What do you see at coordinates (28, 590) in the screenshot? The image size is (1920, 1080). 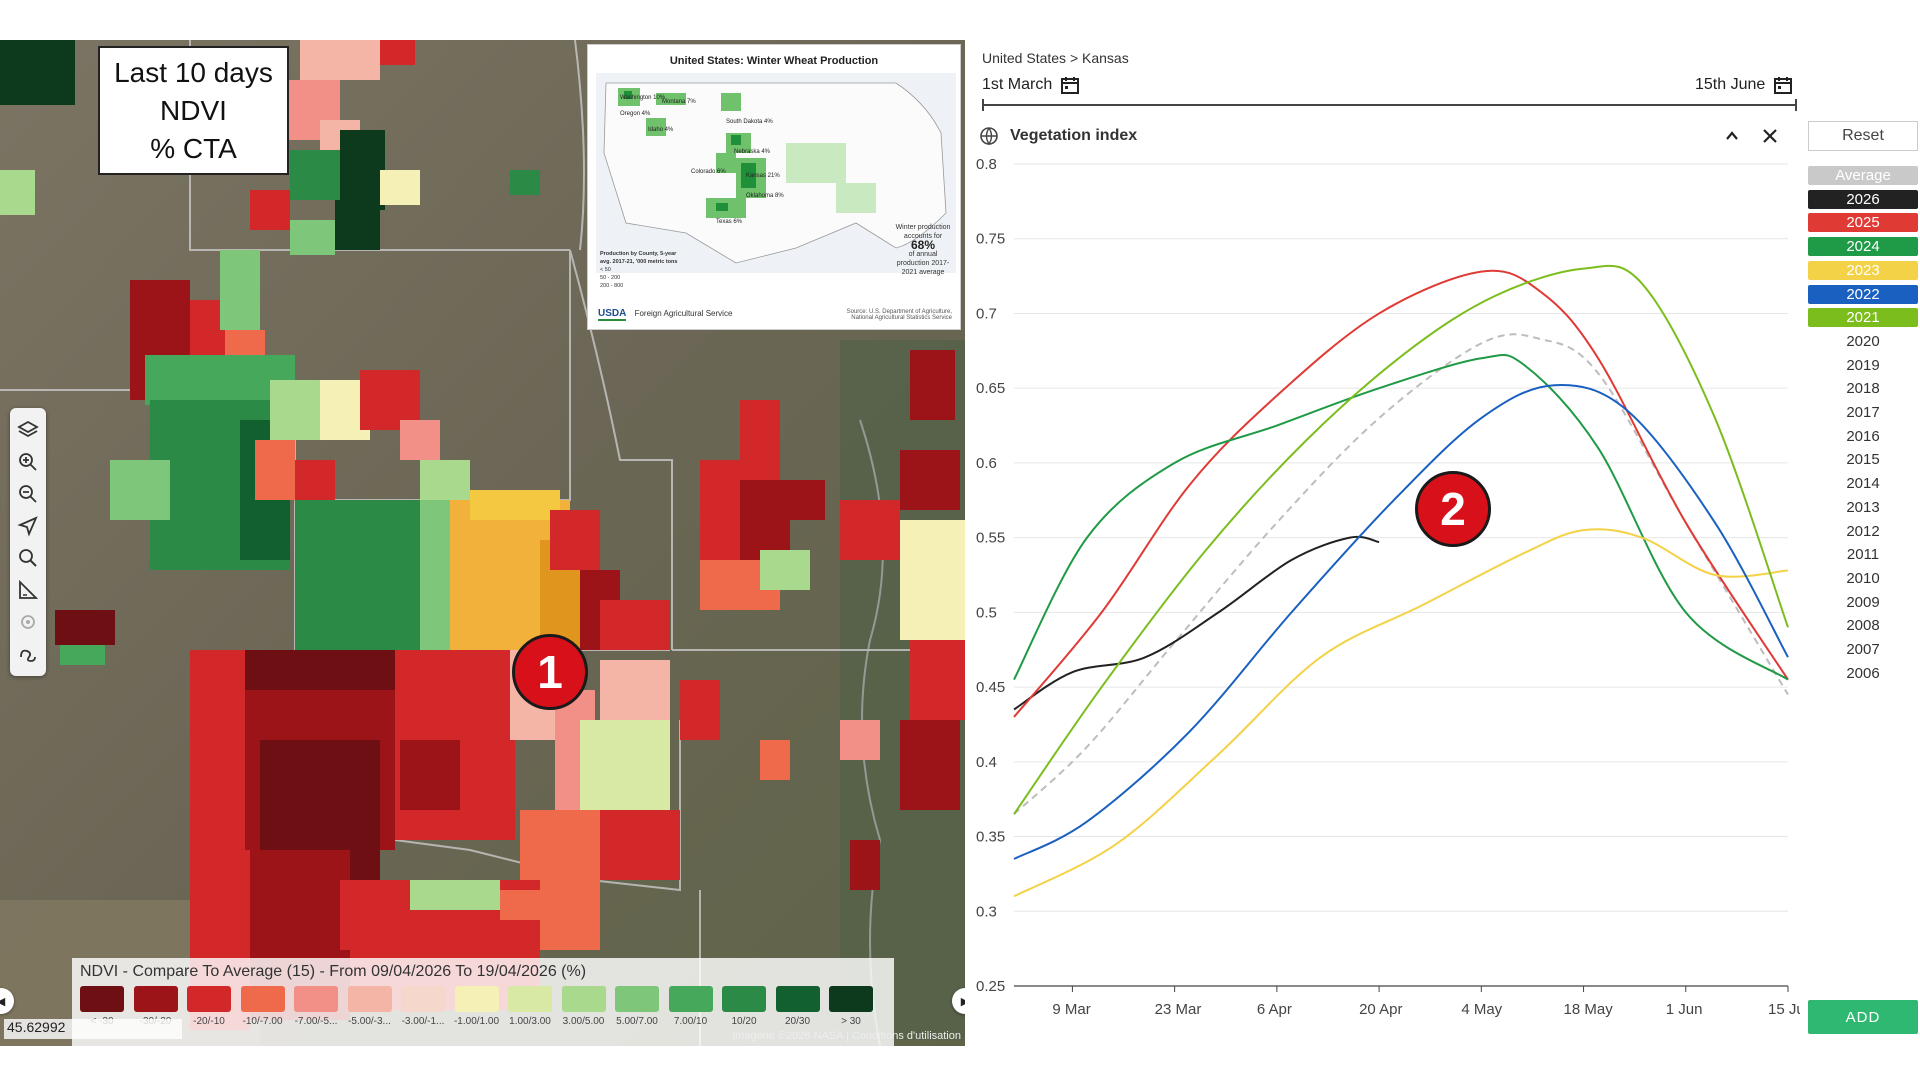 I see `measure-icon` at bounding box center [28, 590].